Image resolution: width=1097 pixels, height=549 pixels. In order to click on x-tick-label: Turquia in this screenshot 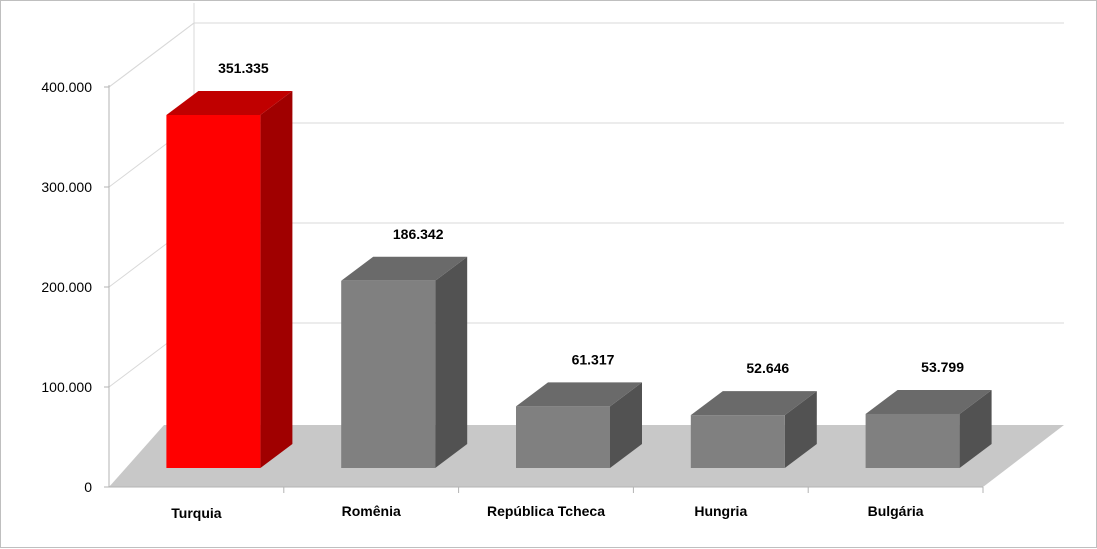, I will do `click(196, 513)`.